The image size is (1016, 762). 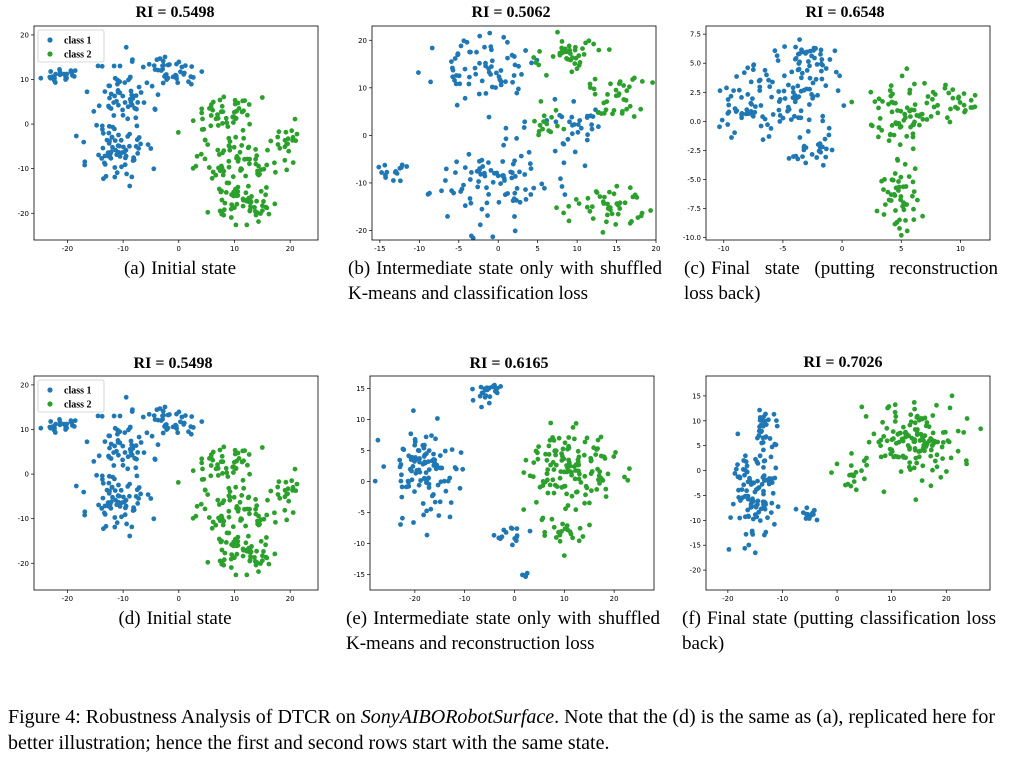 I want to click on y-tick-label: -10.0, so click(x=692, y=238).